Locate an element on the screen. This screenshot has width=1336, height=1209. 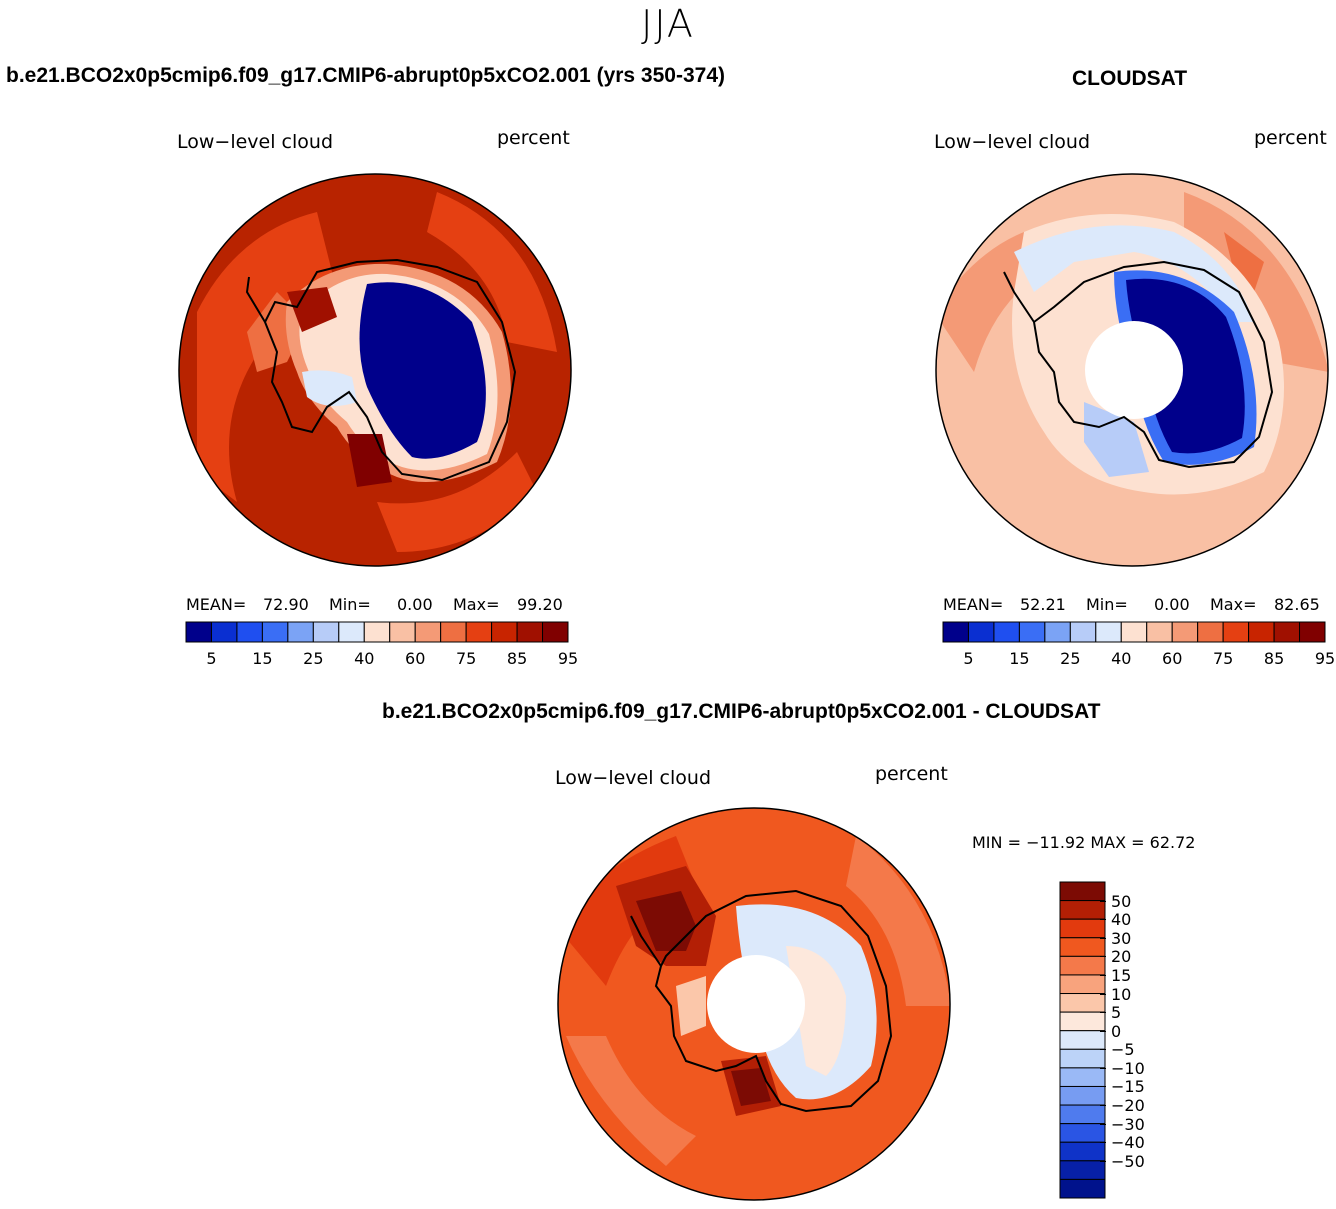
model-map-weddell-maximum is located at coordinates (312, 309).